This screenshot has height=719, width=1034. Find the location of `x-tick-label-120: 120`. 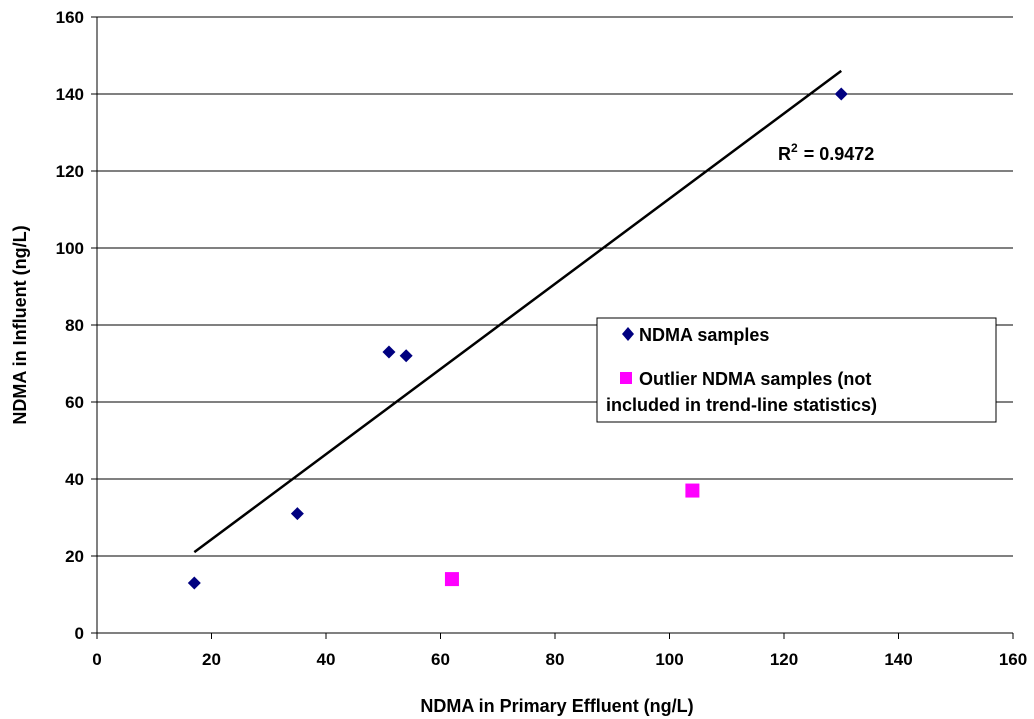

x-tick-label-120: 120 is located at coordinates (784, 659).